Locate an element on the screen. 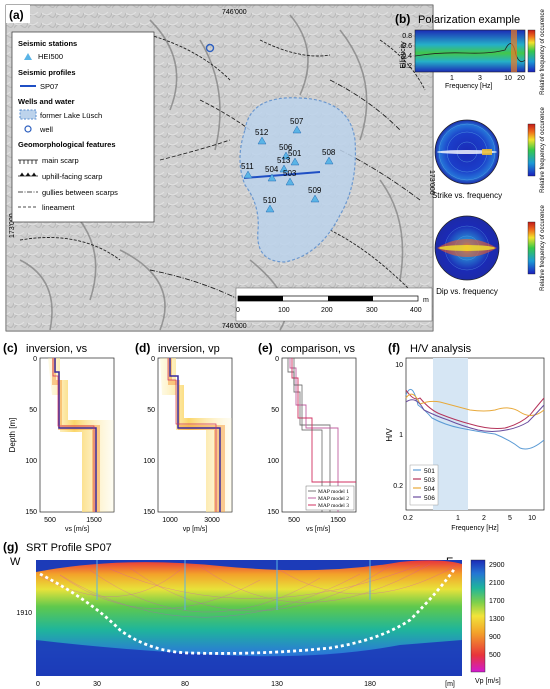  vs-xtick-500: 500 is located at coordinates (50, 520).